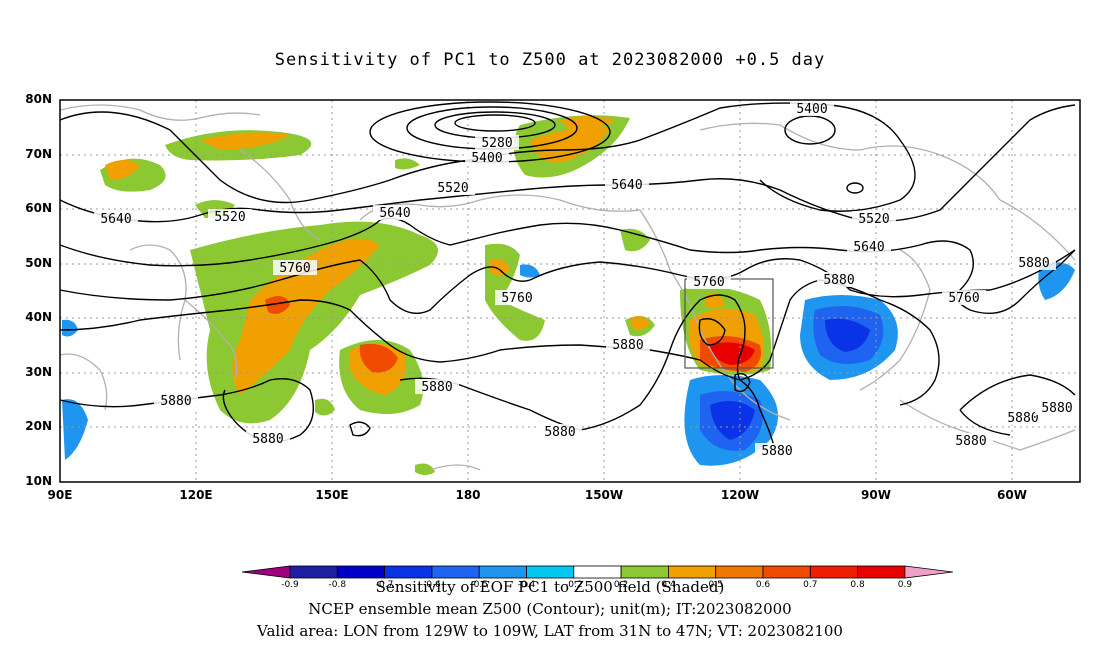 The height and width of the screenshot is (650, 1100). I want to click on colorbar-swatch, so click(928, 572).